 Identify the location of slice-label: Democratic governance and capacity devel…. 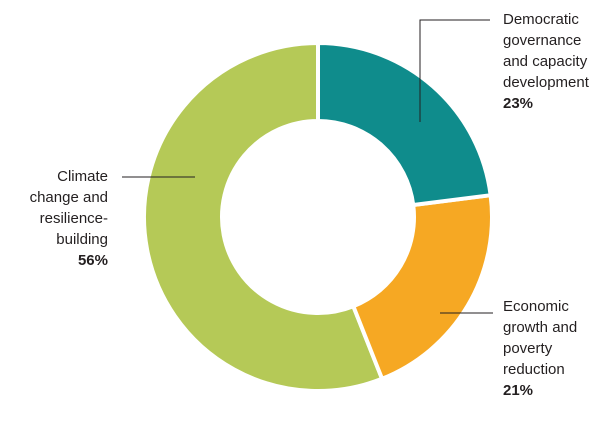
(554, 61).